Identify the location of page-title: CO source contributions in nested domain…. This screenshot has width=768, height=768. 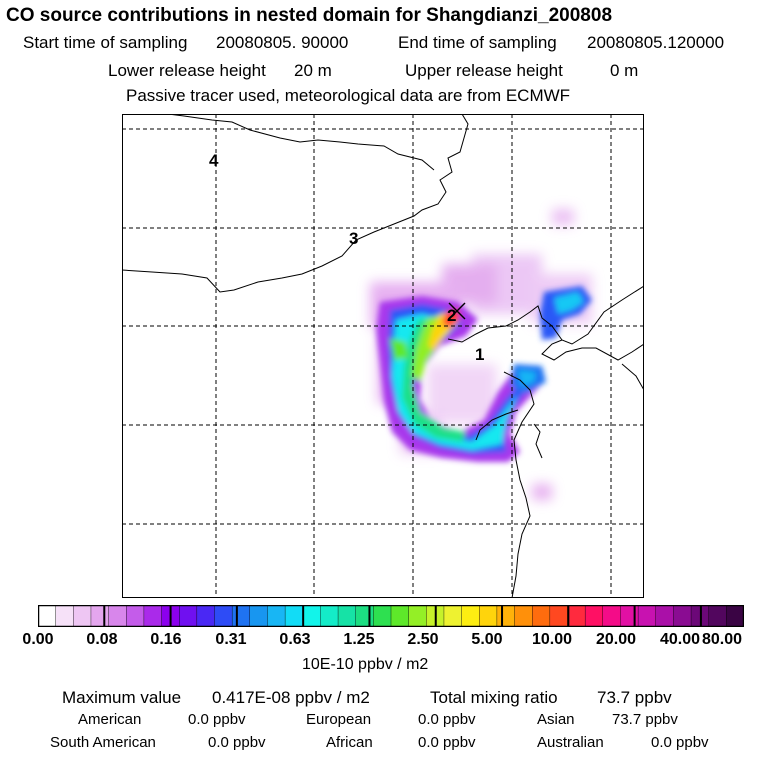
(309, 15).